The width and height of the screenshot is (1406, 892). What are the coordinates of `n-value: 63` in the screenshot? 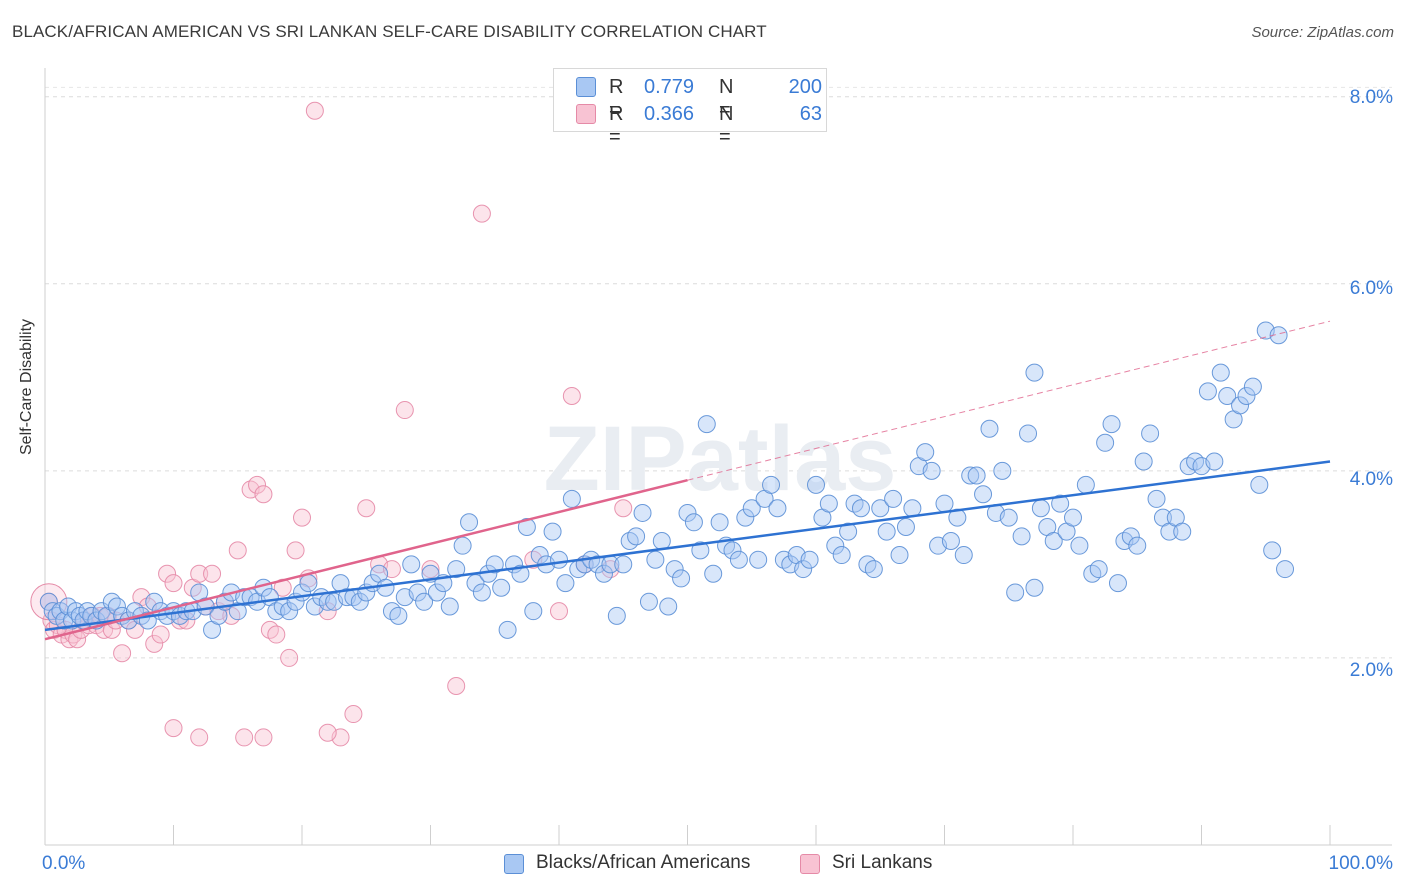 It's located at (810, 114).